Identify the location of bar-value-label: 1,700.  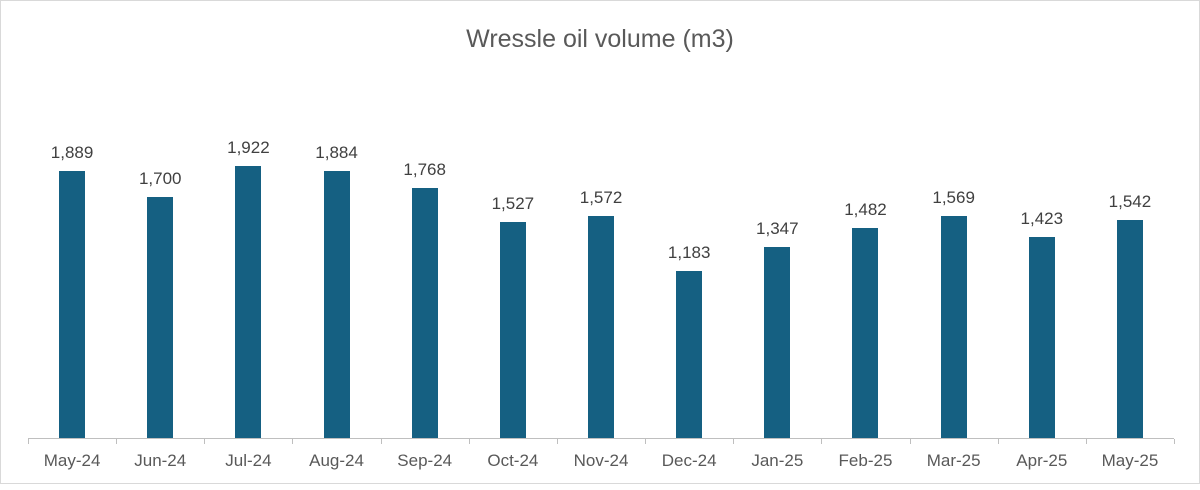
(160, 178).